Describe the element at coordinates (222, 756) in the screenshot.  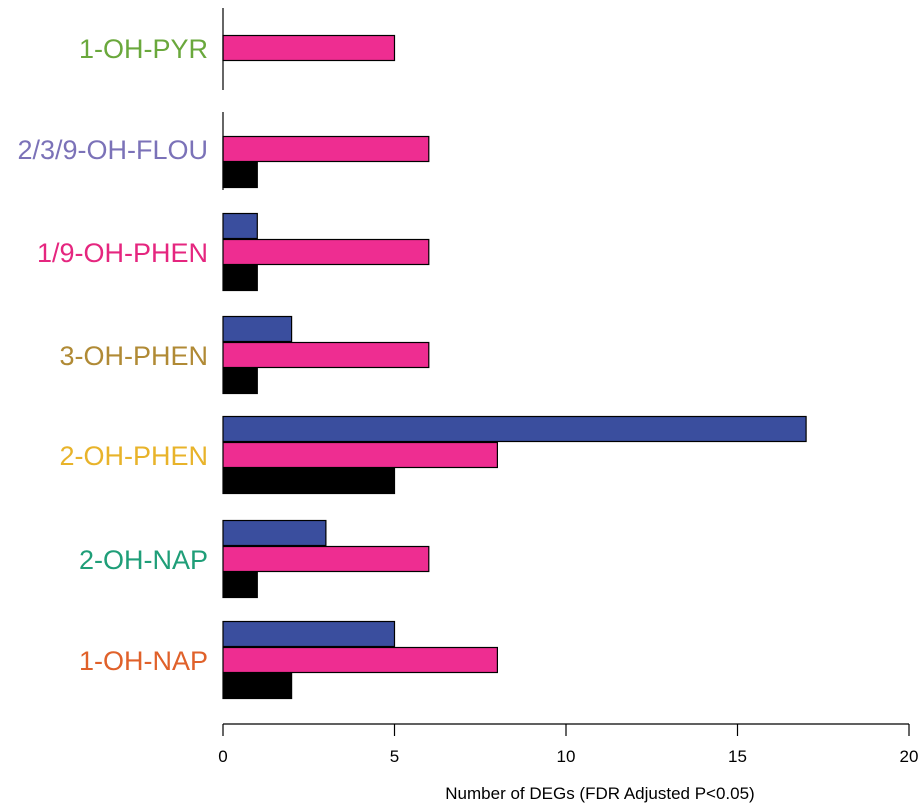
I see `x-tick-label: 0` at that location.